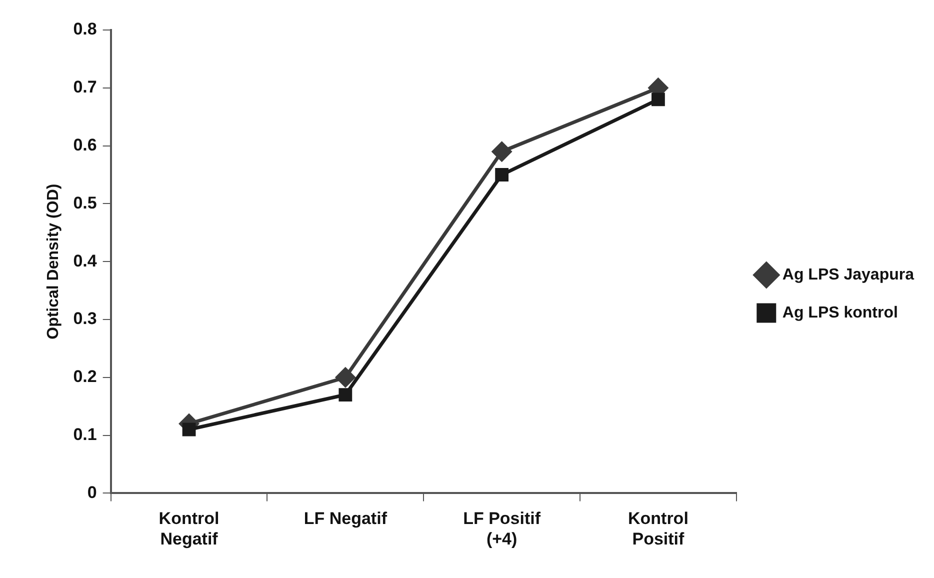  Describe the element at coordinates (848, 275) in the screenshot. I see `legend-label: Ag LPS Jayapura` at that location.